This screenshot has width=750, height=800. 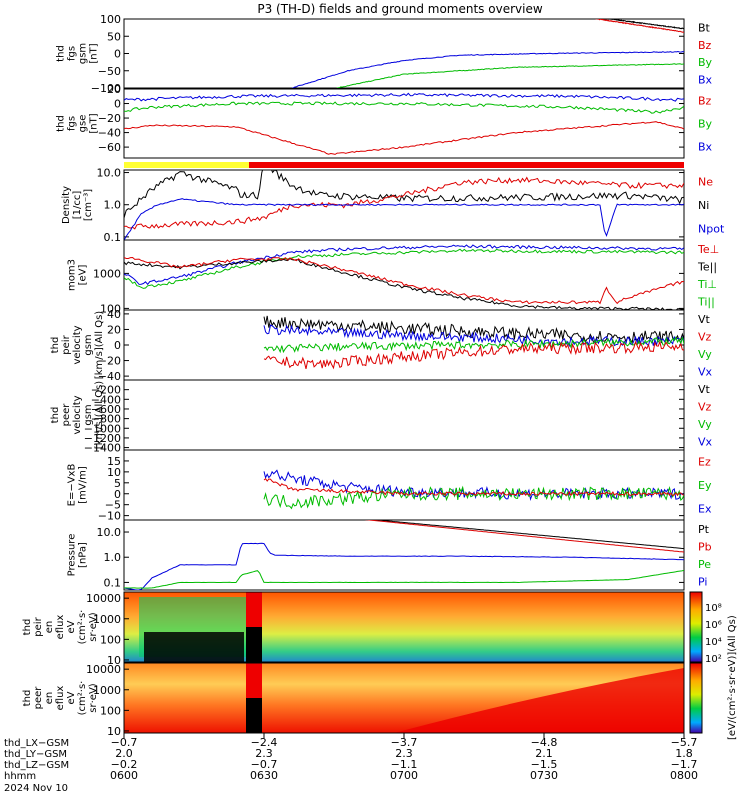 What do you see at coordinates (35, 754) in the screenshot?
I see `time-axis-row-label: thd_LY−GSM` at bounding box center [35, 754].